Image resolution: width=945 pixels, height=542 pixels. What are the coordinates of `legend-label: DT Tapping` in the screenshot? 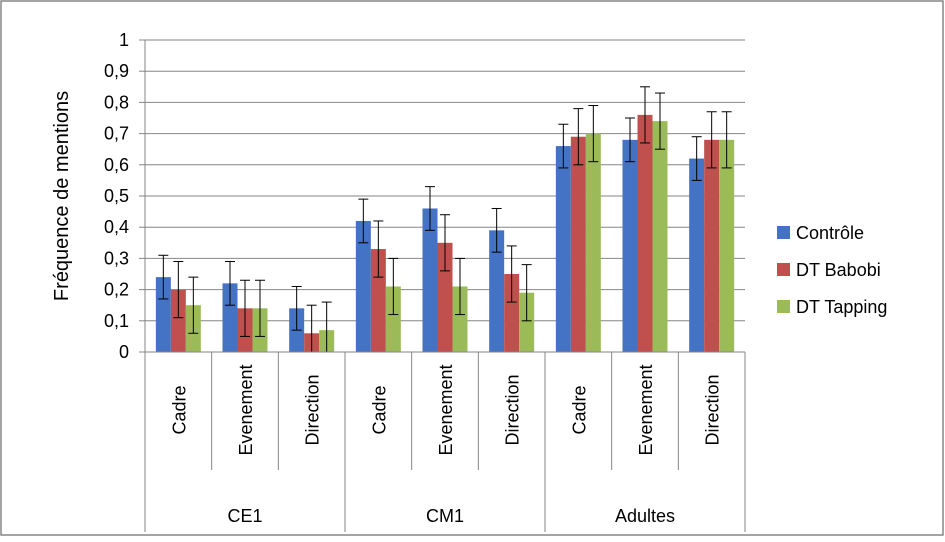 It's located at (841, 307).